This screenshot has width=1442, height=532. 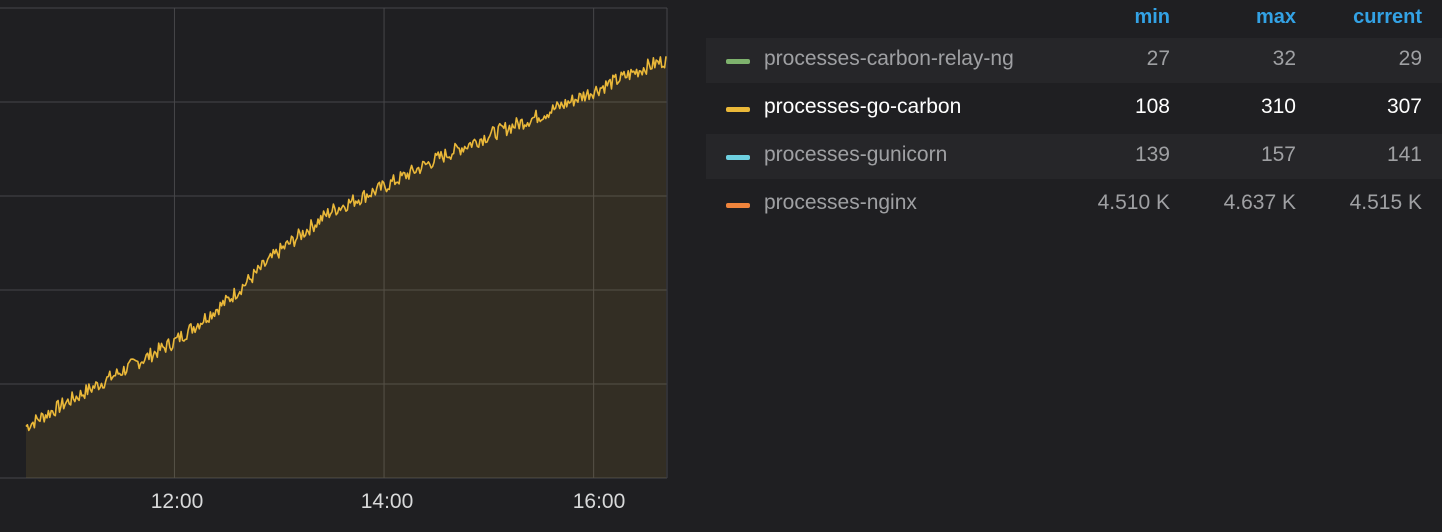 I want to click on legend-row-carbon-relay-ng: processes-carbon-relay-ng 27 32 29, so click(x=1074, y=60).